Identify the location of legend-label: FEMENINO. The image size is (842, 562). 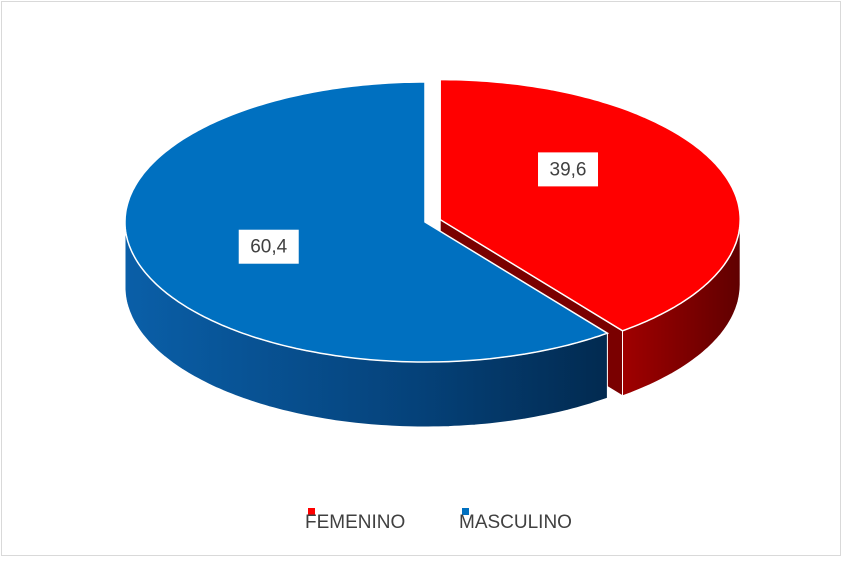
(355, 522).